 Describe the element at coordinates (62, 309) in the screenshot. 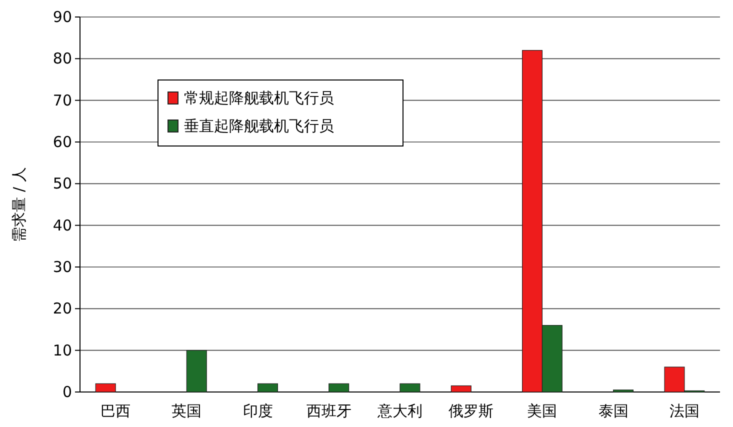

I see `y-tick-label: 20` at that location.